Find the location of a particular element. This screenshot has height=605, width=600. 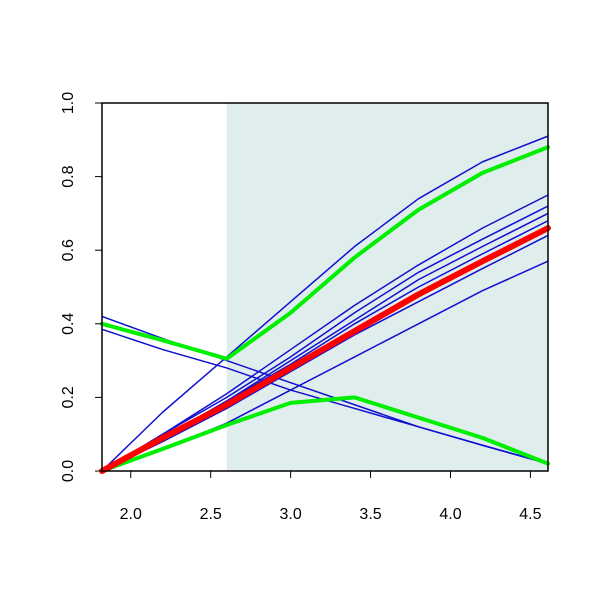

y-tick-label: 0.4 is located at coordinates (68, 324).